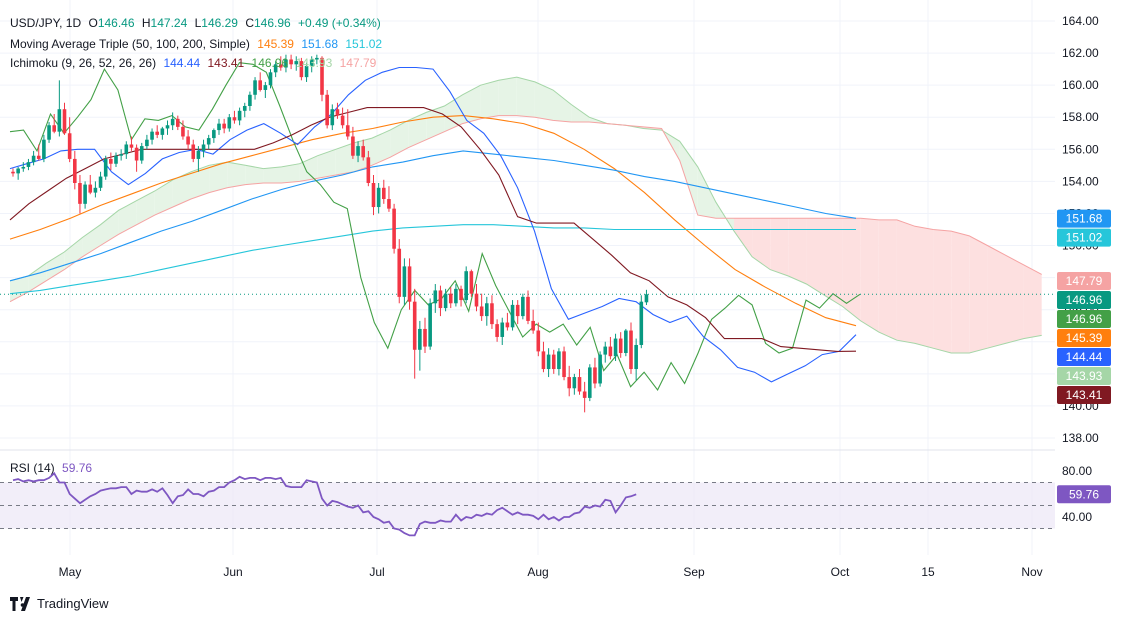  What do you see at coordinates (1080, 85) in the screenshot?
I see `price-tick-label: 160.00` at bounding box center [1080, 85].